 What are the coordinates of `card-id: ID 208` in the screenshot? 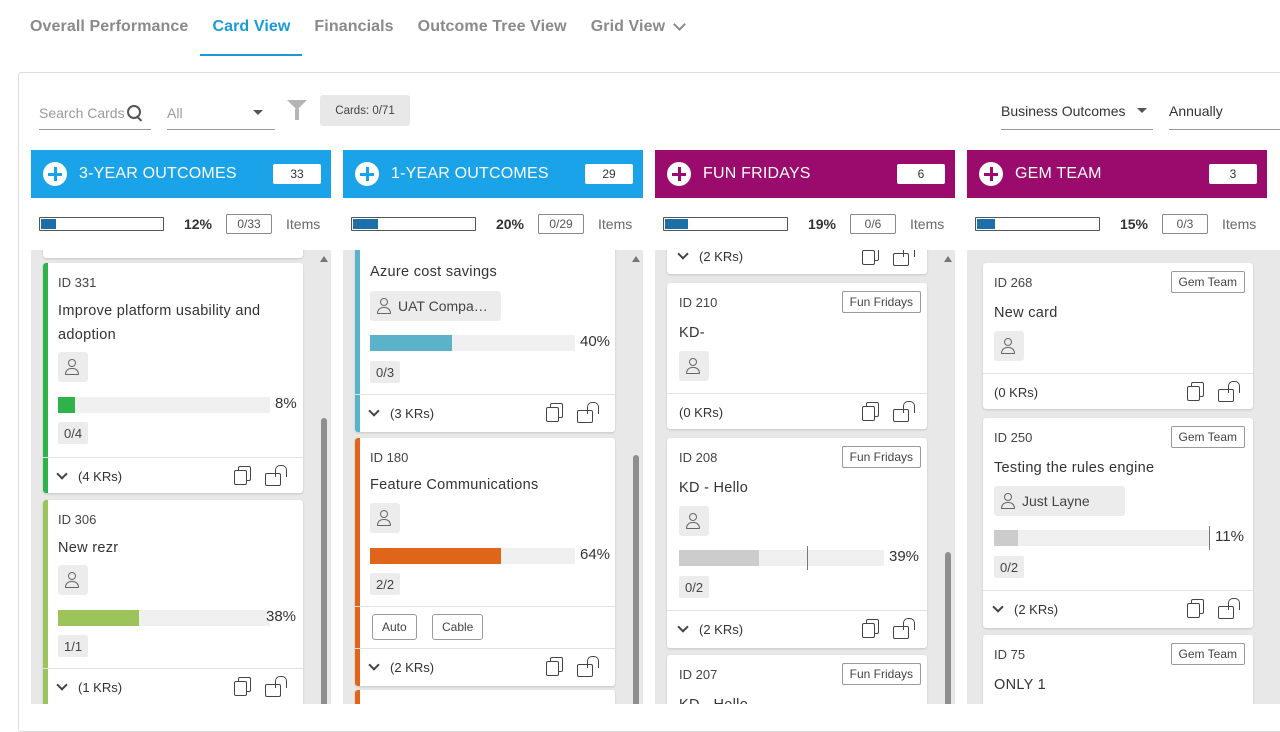 It's located at (698, 457).